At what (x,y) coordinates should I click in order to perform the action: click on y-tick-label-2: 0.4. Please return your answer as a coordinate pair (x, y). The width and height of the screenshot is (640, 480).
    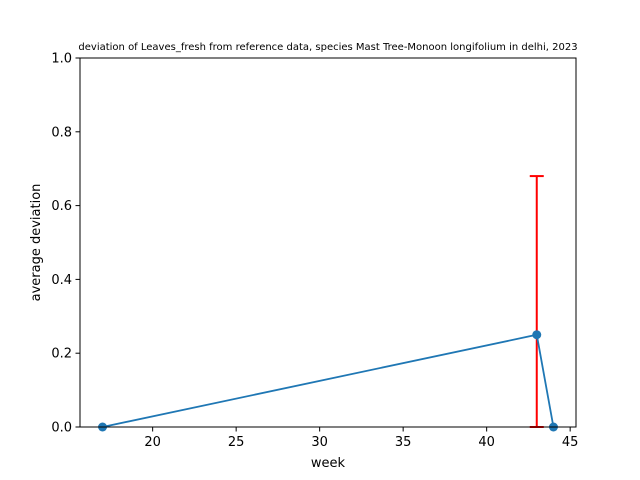
    Looking at the image, I should click on (61, 280).